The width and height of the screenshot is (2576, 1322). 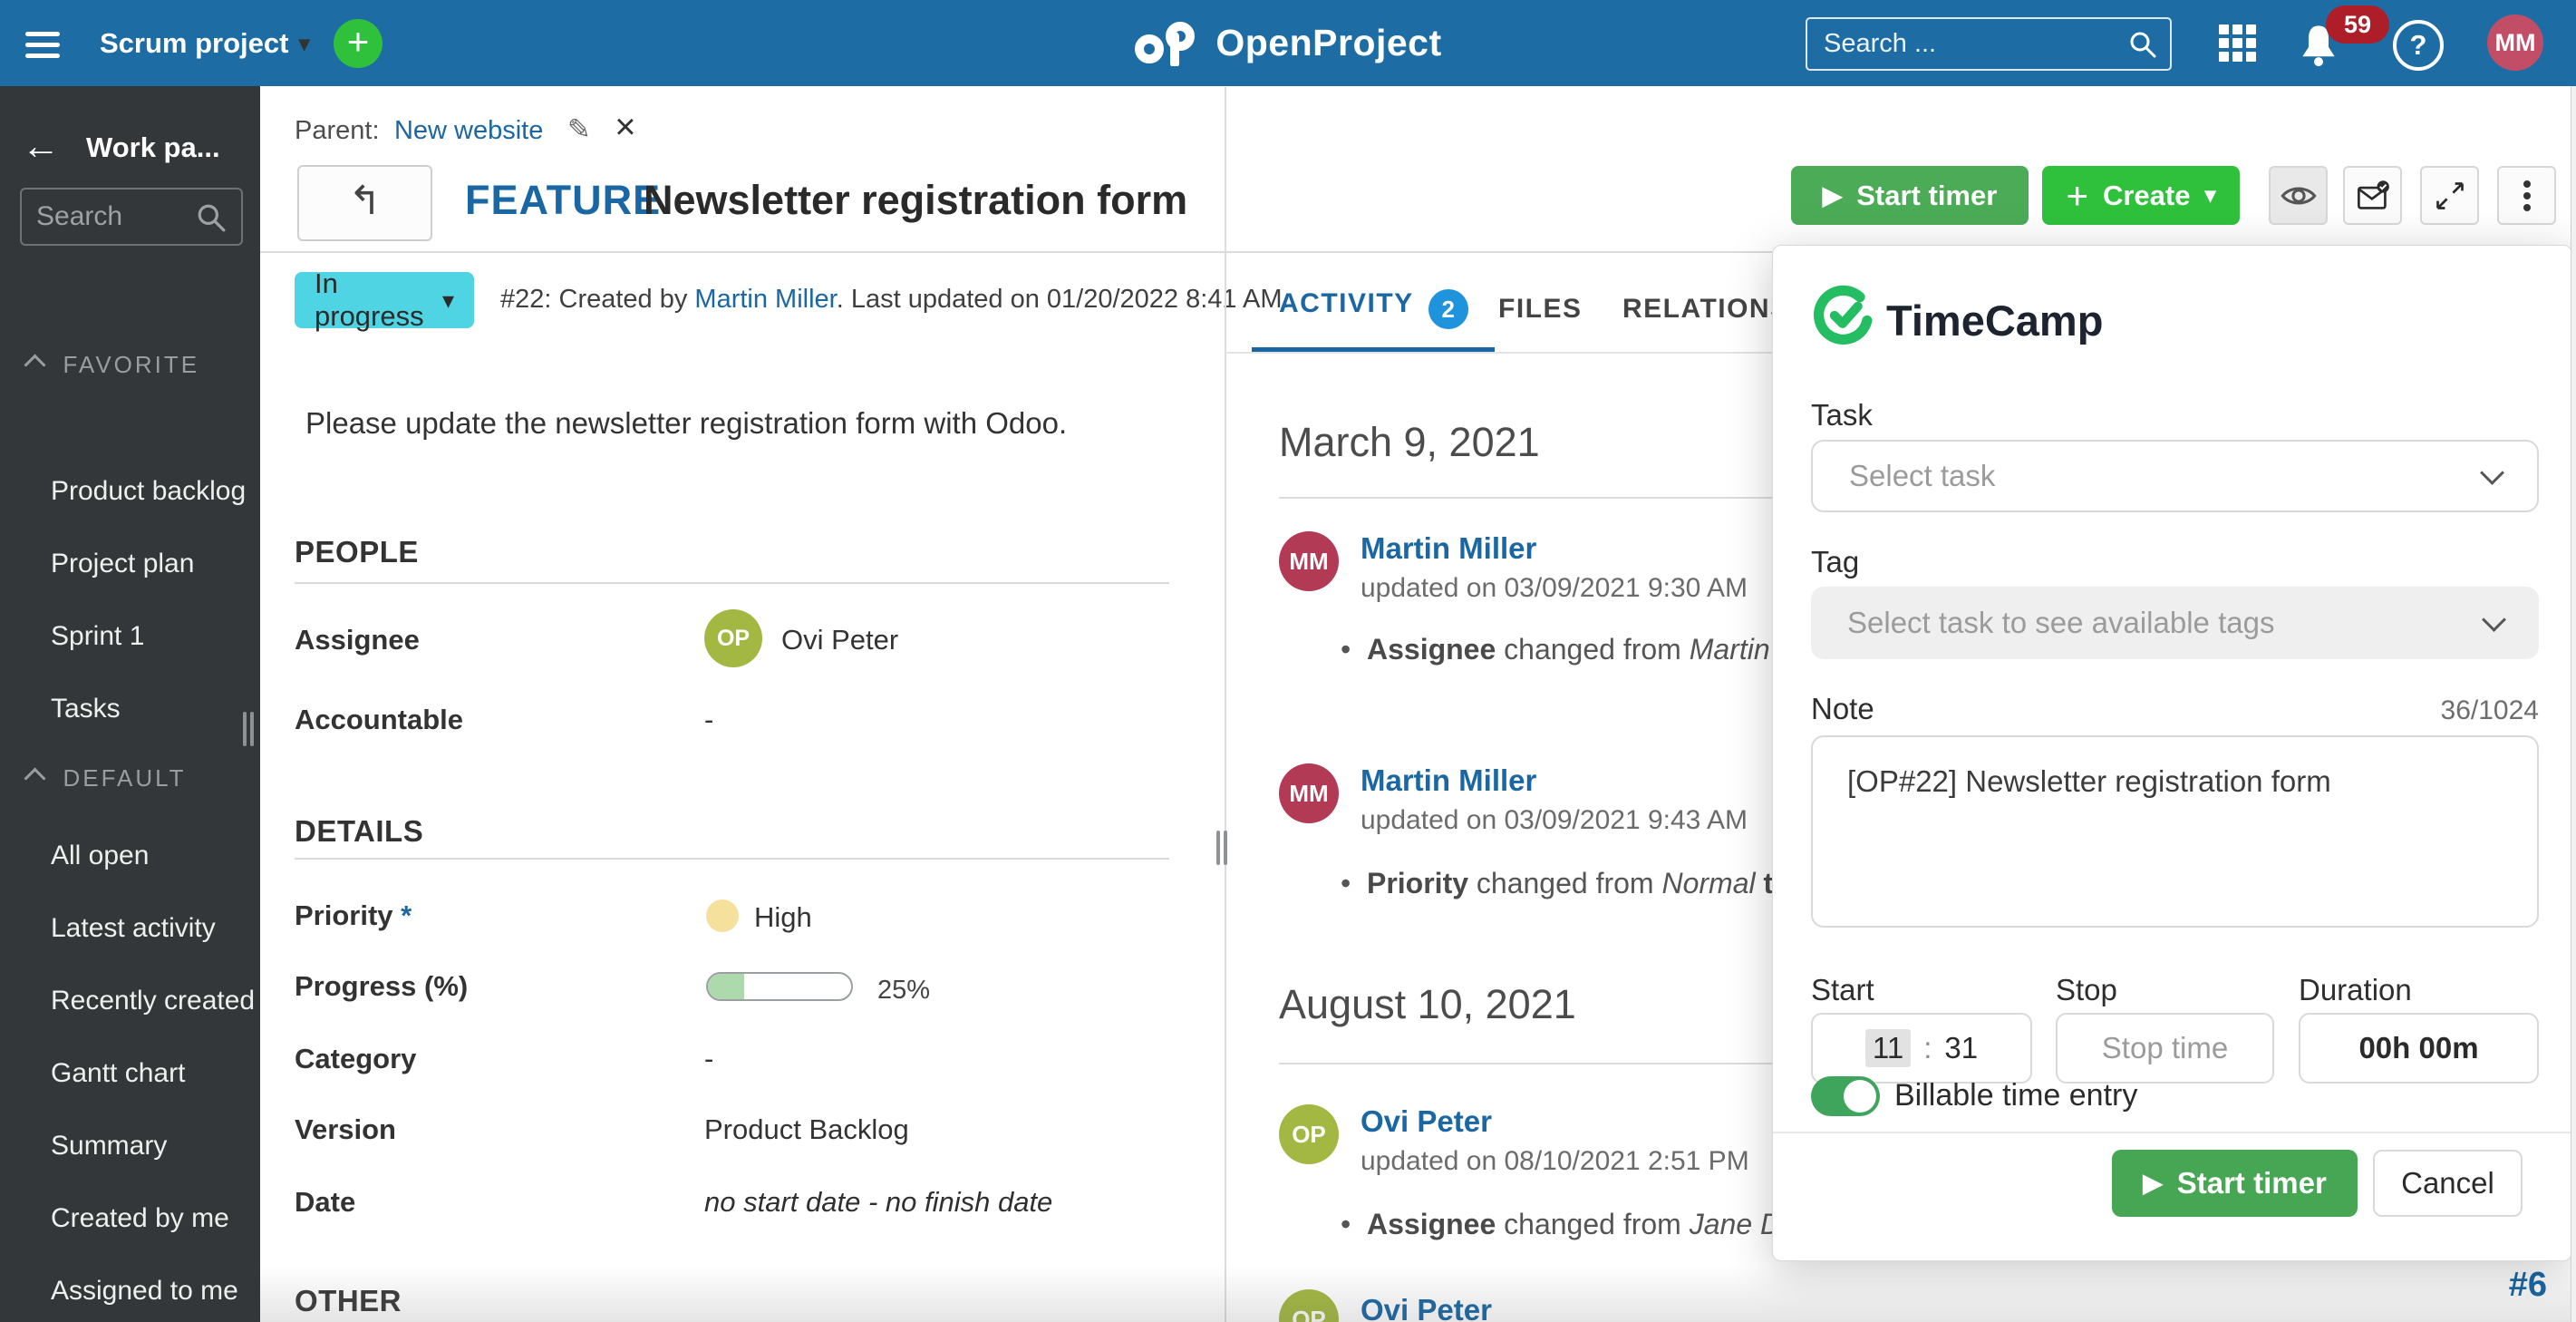 I want to click on create-button: + Create ▾, so click(x=2141, y=195).